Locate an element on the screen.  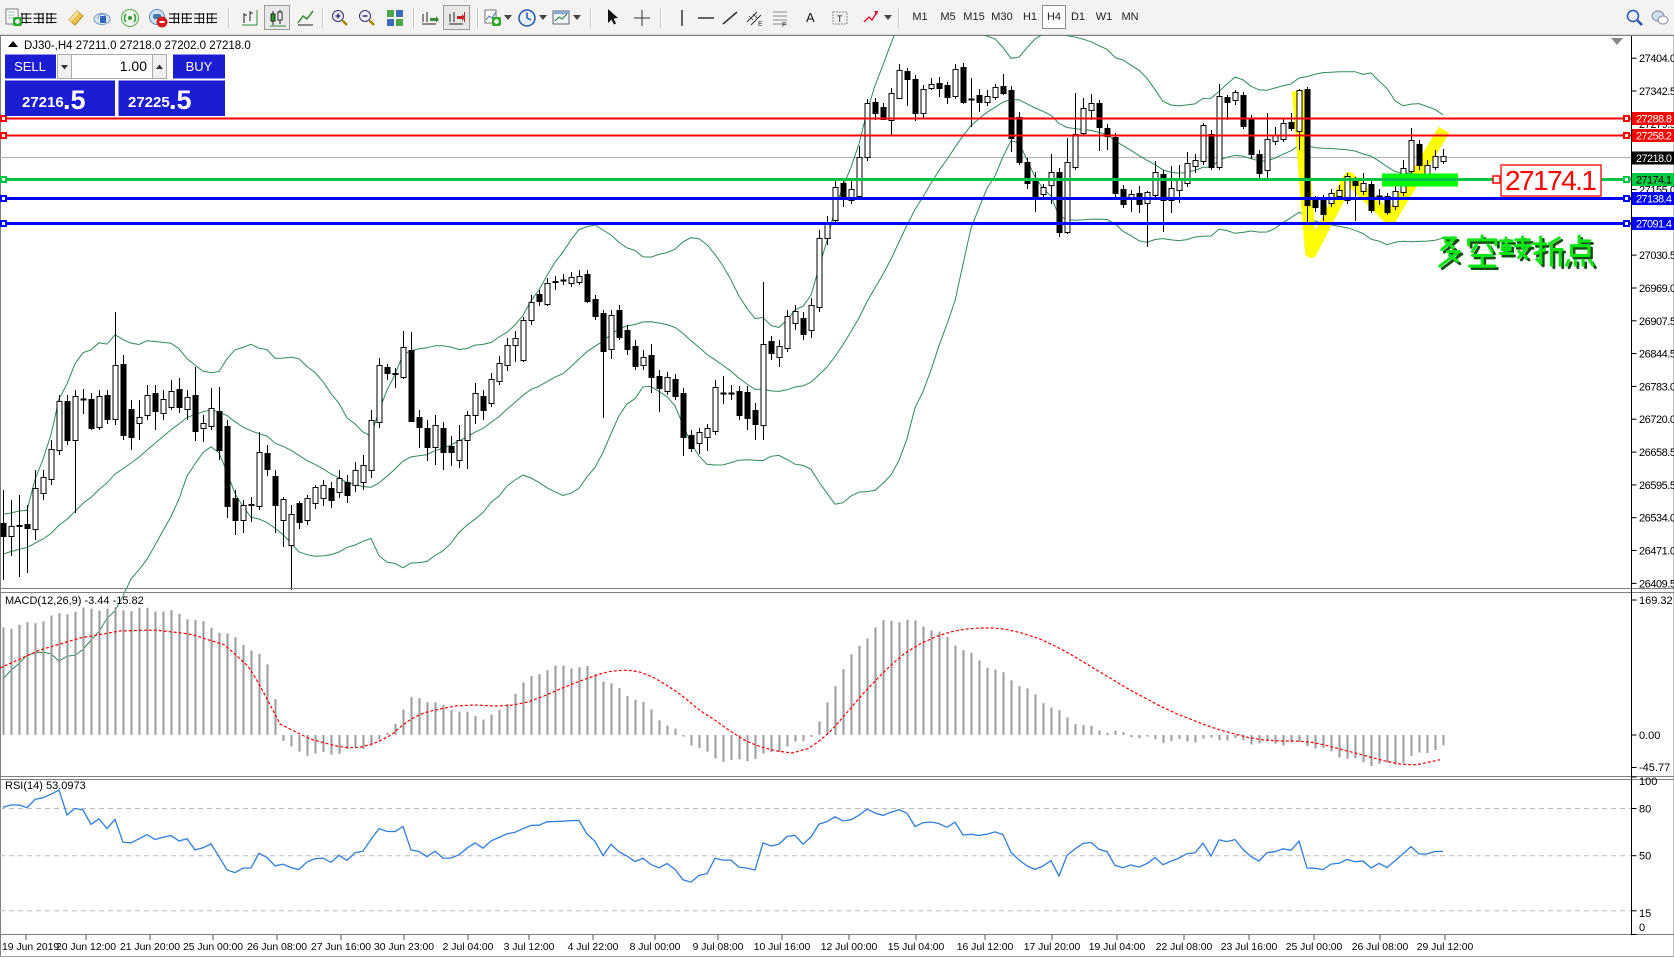
svg-text: 0.00 is located at coordinates (1649, 736).